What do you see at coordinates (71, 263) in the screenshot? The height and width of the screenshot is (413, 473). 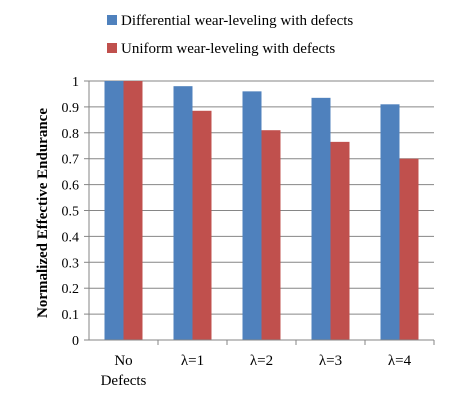 I see `y-tick-label: 0.3` at bounding box center [71, 263].